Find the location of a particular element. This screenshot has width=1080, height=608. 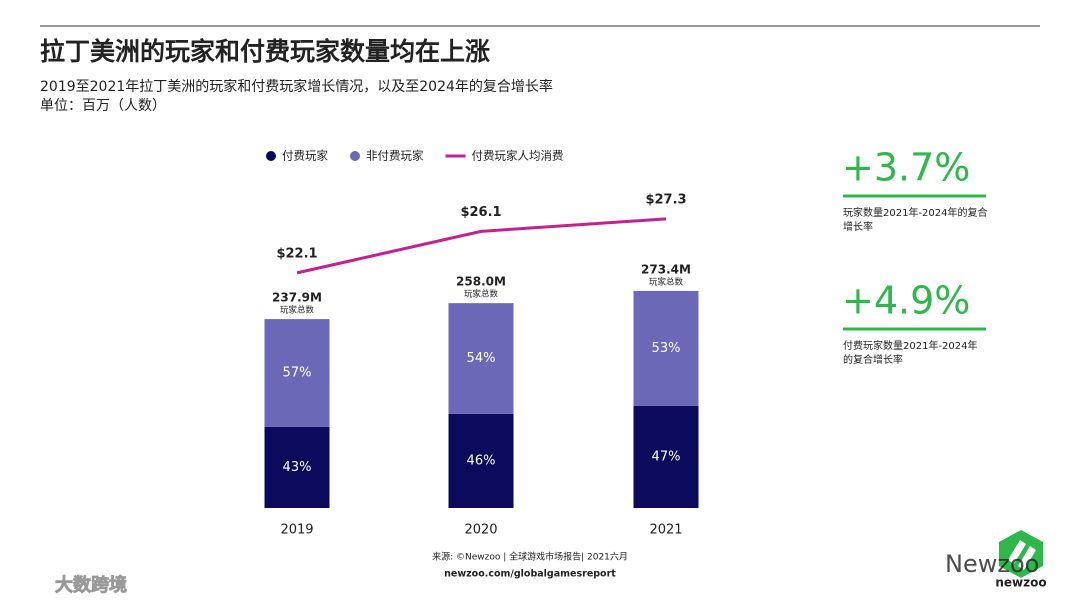

legend-label: 非付费玩家 is located at coordinates (395, 156).